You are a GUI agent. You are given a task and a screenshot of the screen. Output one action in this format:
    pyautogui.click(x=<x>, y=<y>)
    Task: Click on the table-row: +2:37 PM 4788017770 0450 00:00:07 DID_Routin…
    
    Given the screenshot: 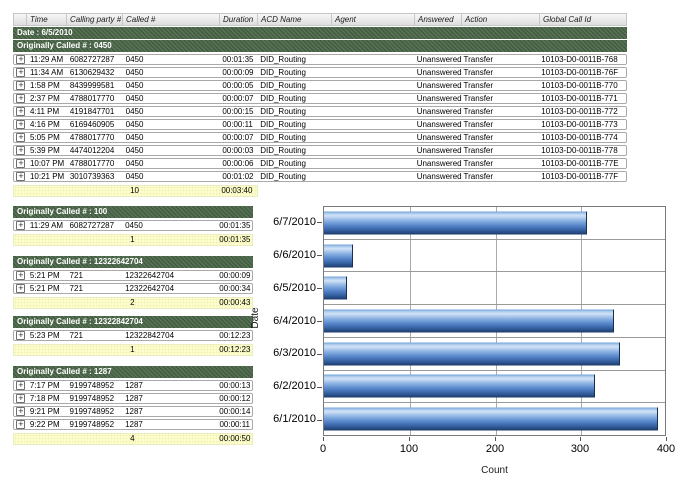 What is the action you would take?
    pyautogui.click(x=320, y=98)
    